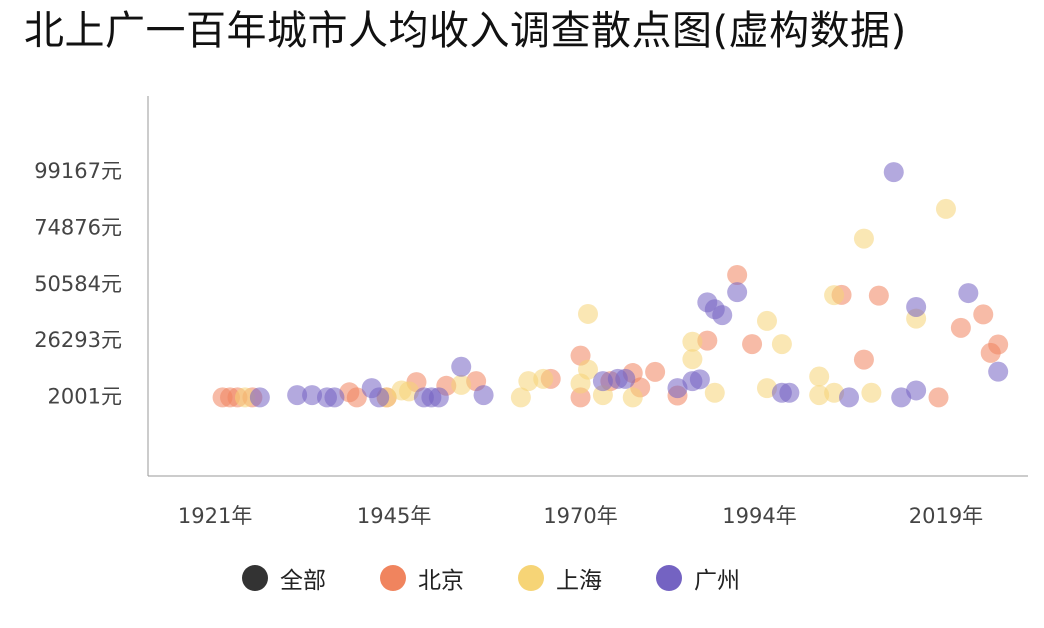 The width and height of the screenshot is (1044, 628). What do you see at coordinates (78, 340) in the screenshot?
I see `y-tick-label: 26293元` at bounding box center [78, 340].